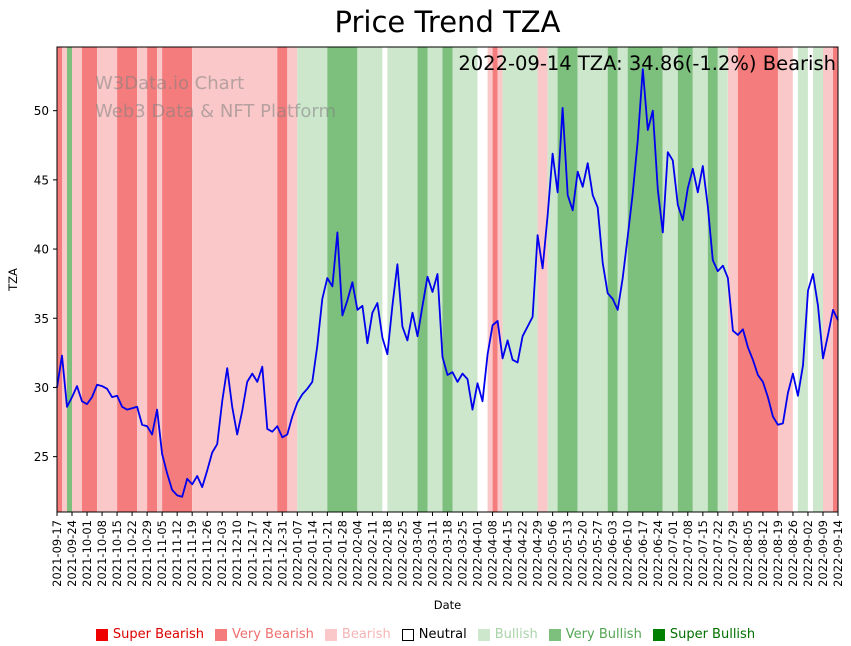 Image resolution: width=851 pixels, height=646 pixels. Describe the element at coordinates (372, 553) in the screenshot. I see `x-tick-label: 2022-02-11` at that location.